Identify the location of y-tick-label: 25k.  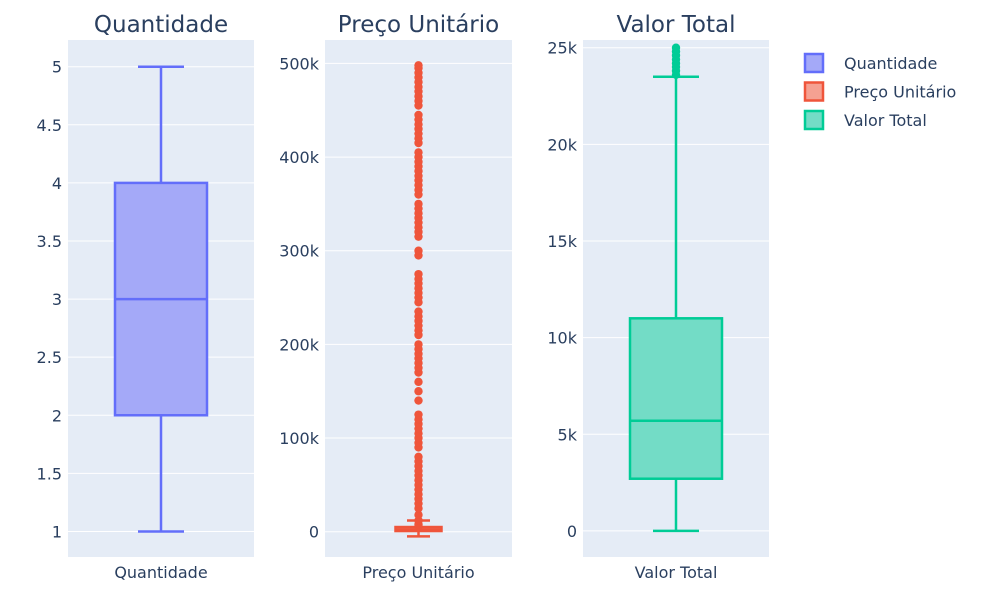
(562, 48).